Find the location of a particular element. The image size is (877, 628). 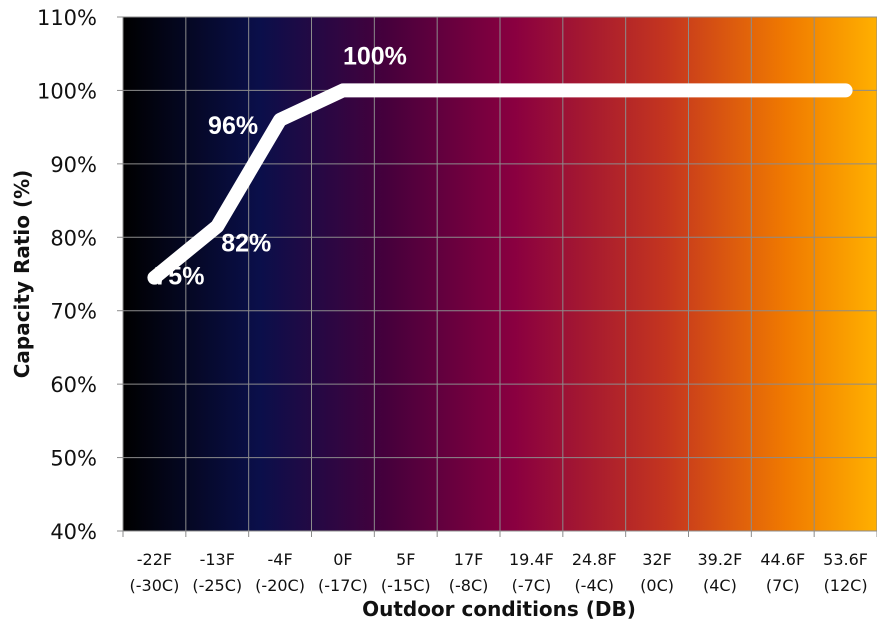

data-label: 100% is located at coordinates (375, 56).